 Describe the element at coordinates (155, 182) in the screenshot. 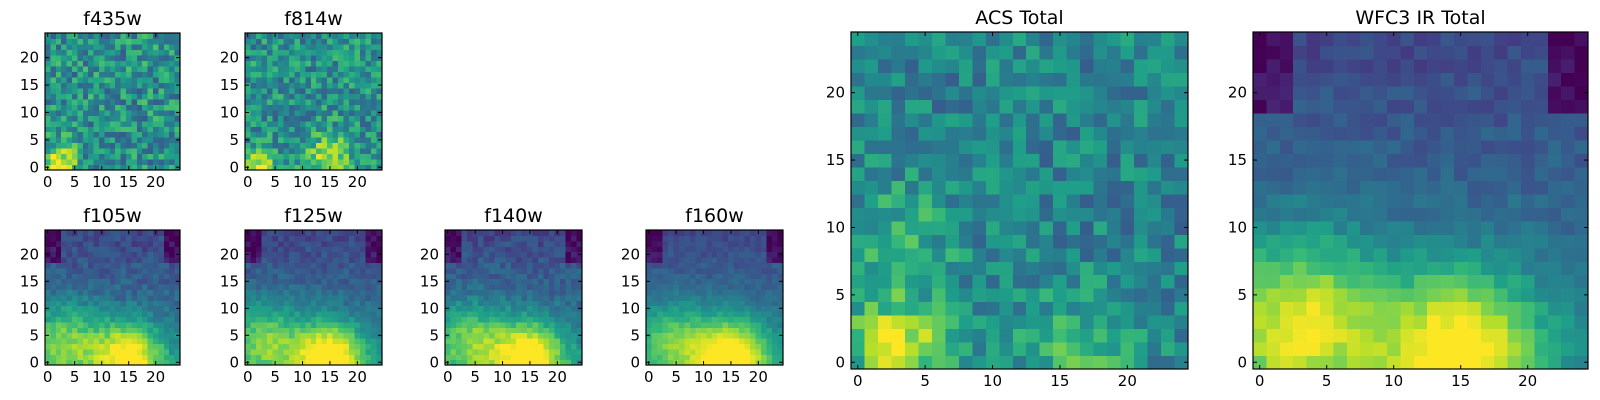

I see `f435w-xtick-label: 20` at that location.